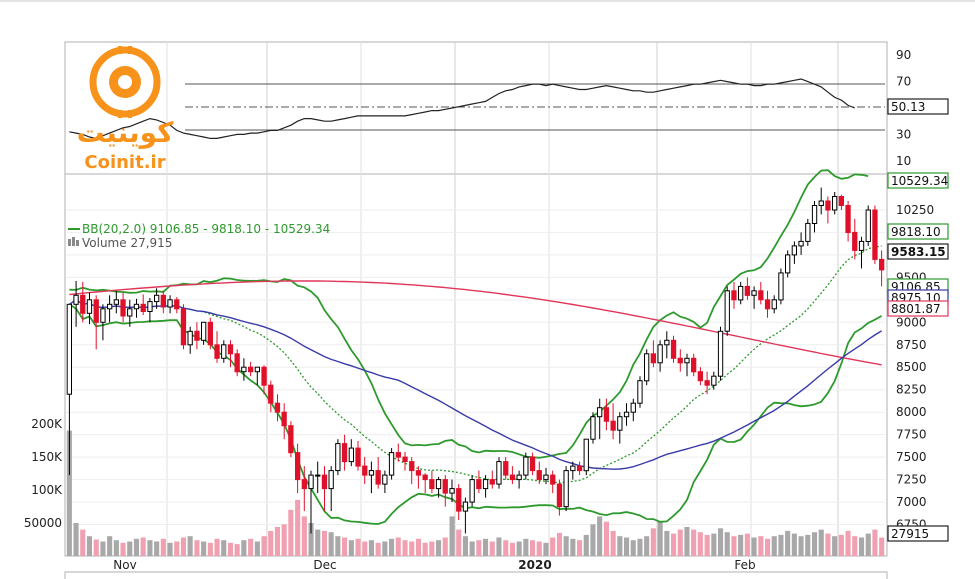 This screenshot has width=975, height=579. Describe the element at coordinates (916, 232) in the screenshot. I see `bb-mid-value-text: 9818.10` at that location.